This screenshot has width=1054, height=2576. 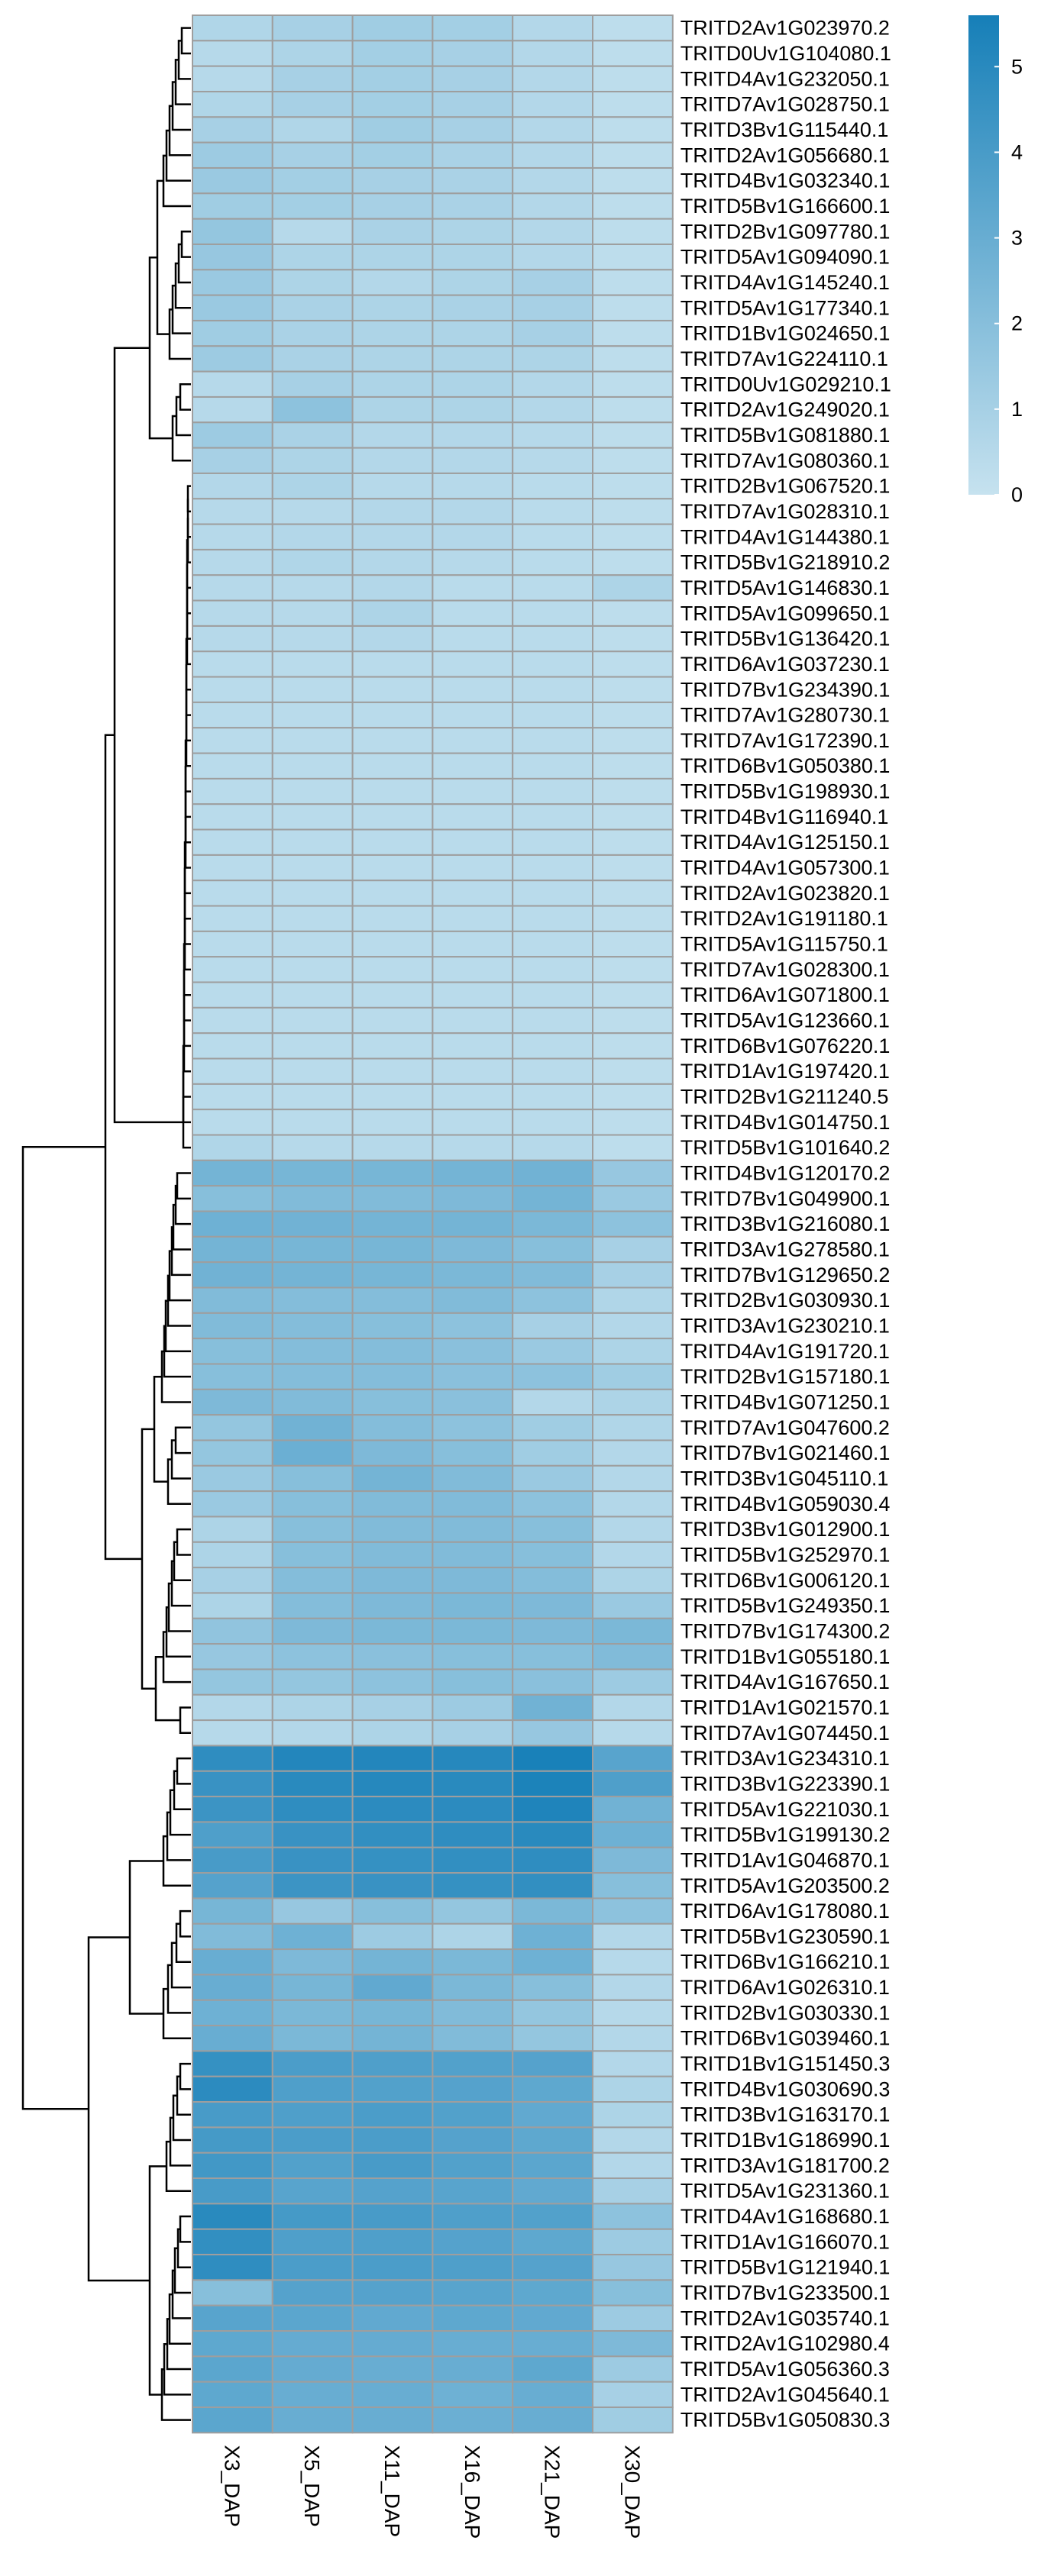 I want to click on row-label: TRITD1Av1G046870.1, so click(x=785, y=1859).